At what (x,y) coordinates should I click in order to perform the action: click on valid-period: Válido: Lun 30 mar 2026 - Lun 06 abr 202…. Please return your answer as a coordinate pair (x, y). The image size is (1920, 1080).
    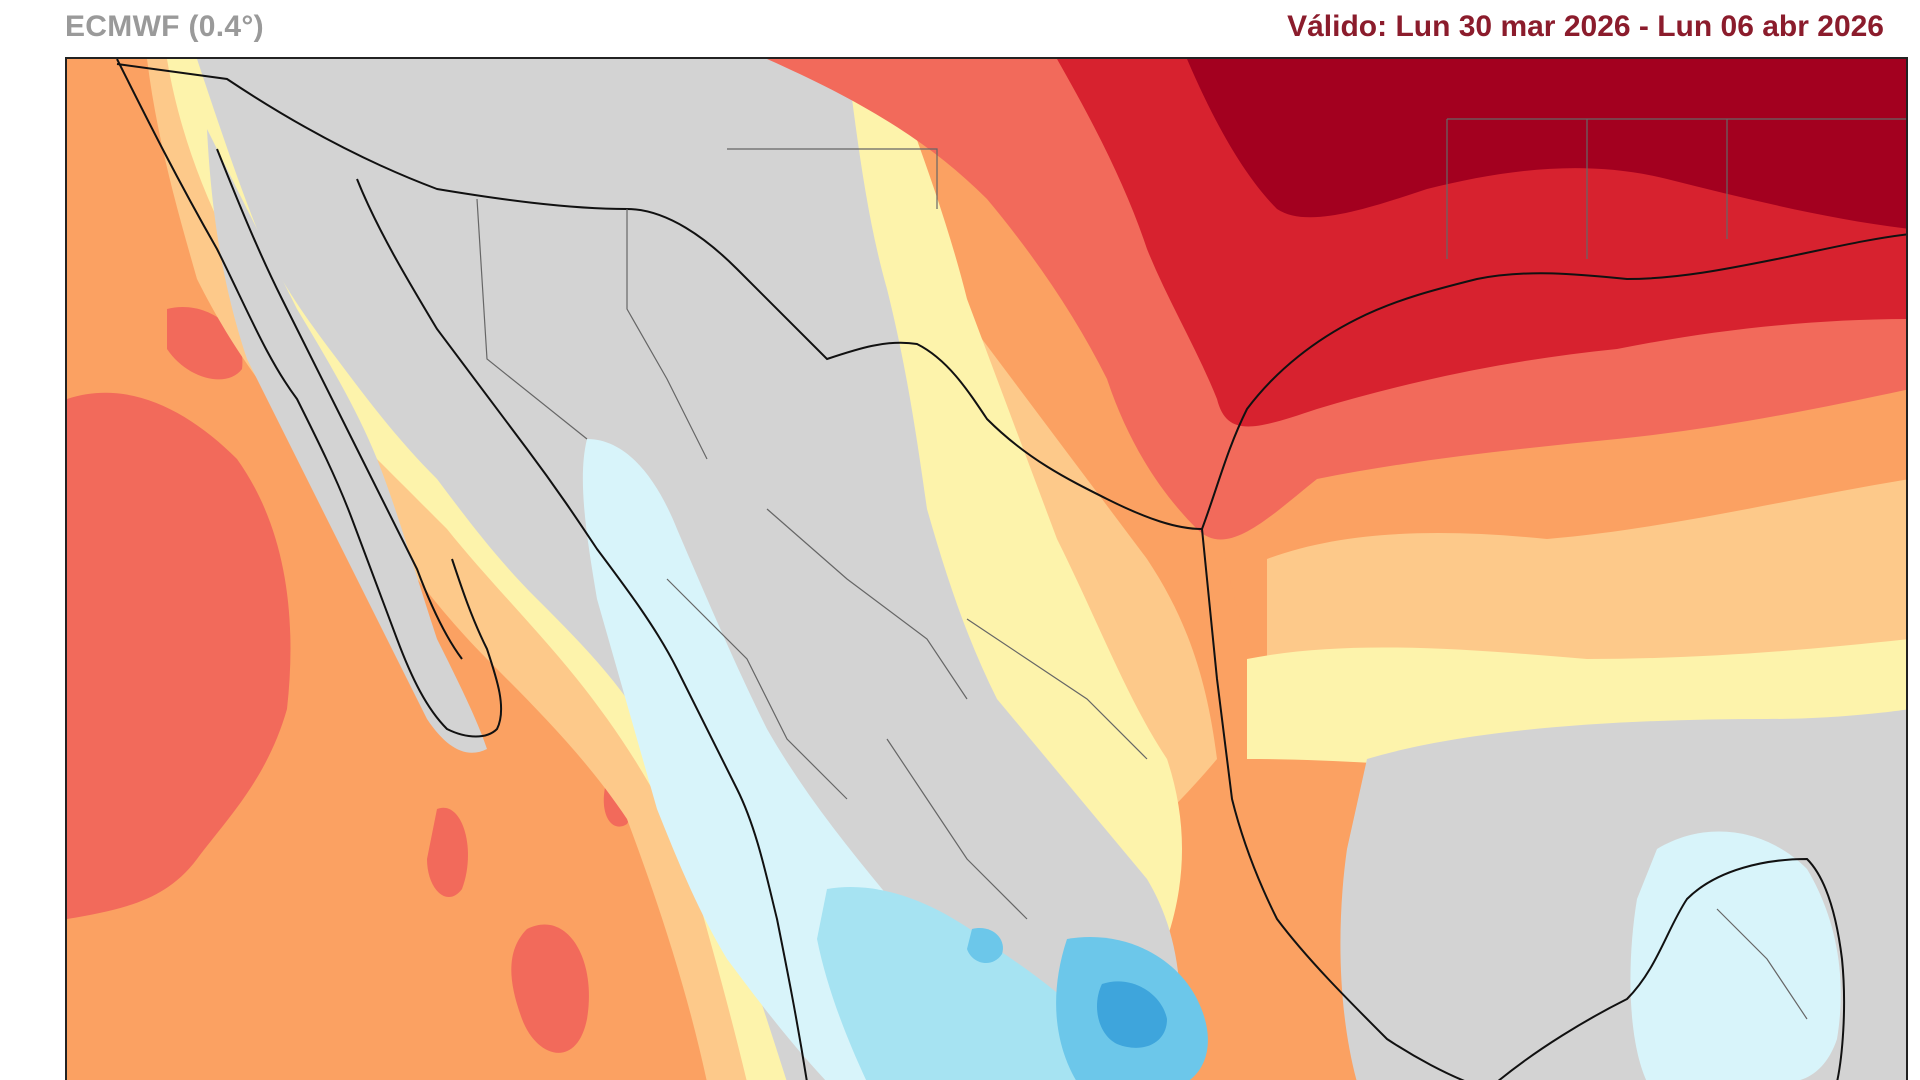
    Looking at the image, I should click on (1585, 27).